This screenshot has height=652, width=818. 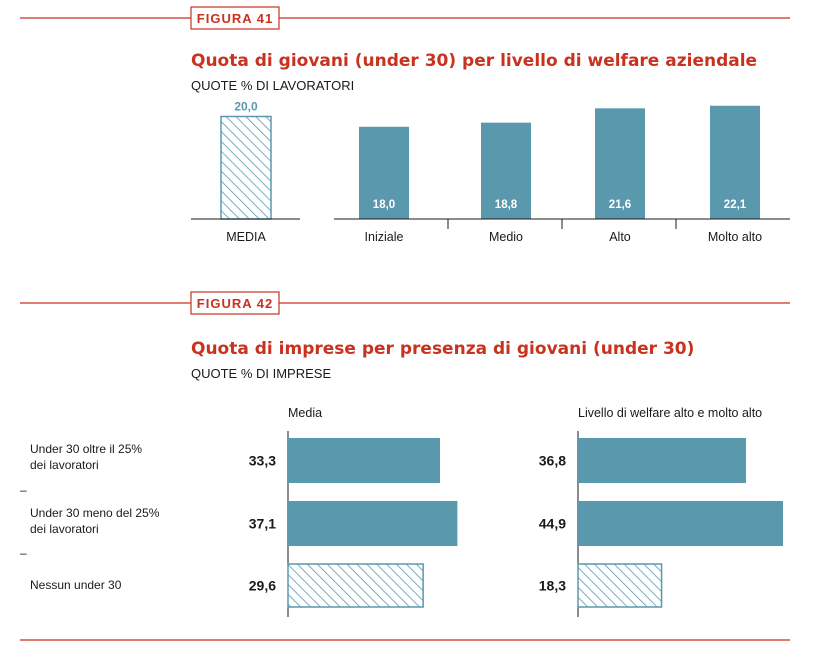 I want to click on hbar-s1-r2, so click(x=620, y=585).